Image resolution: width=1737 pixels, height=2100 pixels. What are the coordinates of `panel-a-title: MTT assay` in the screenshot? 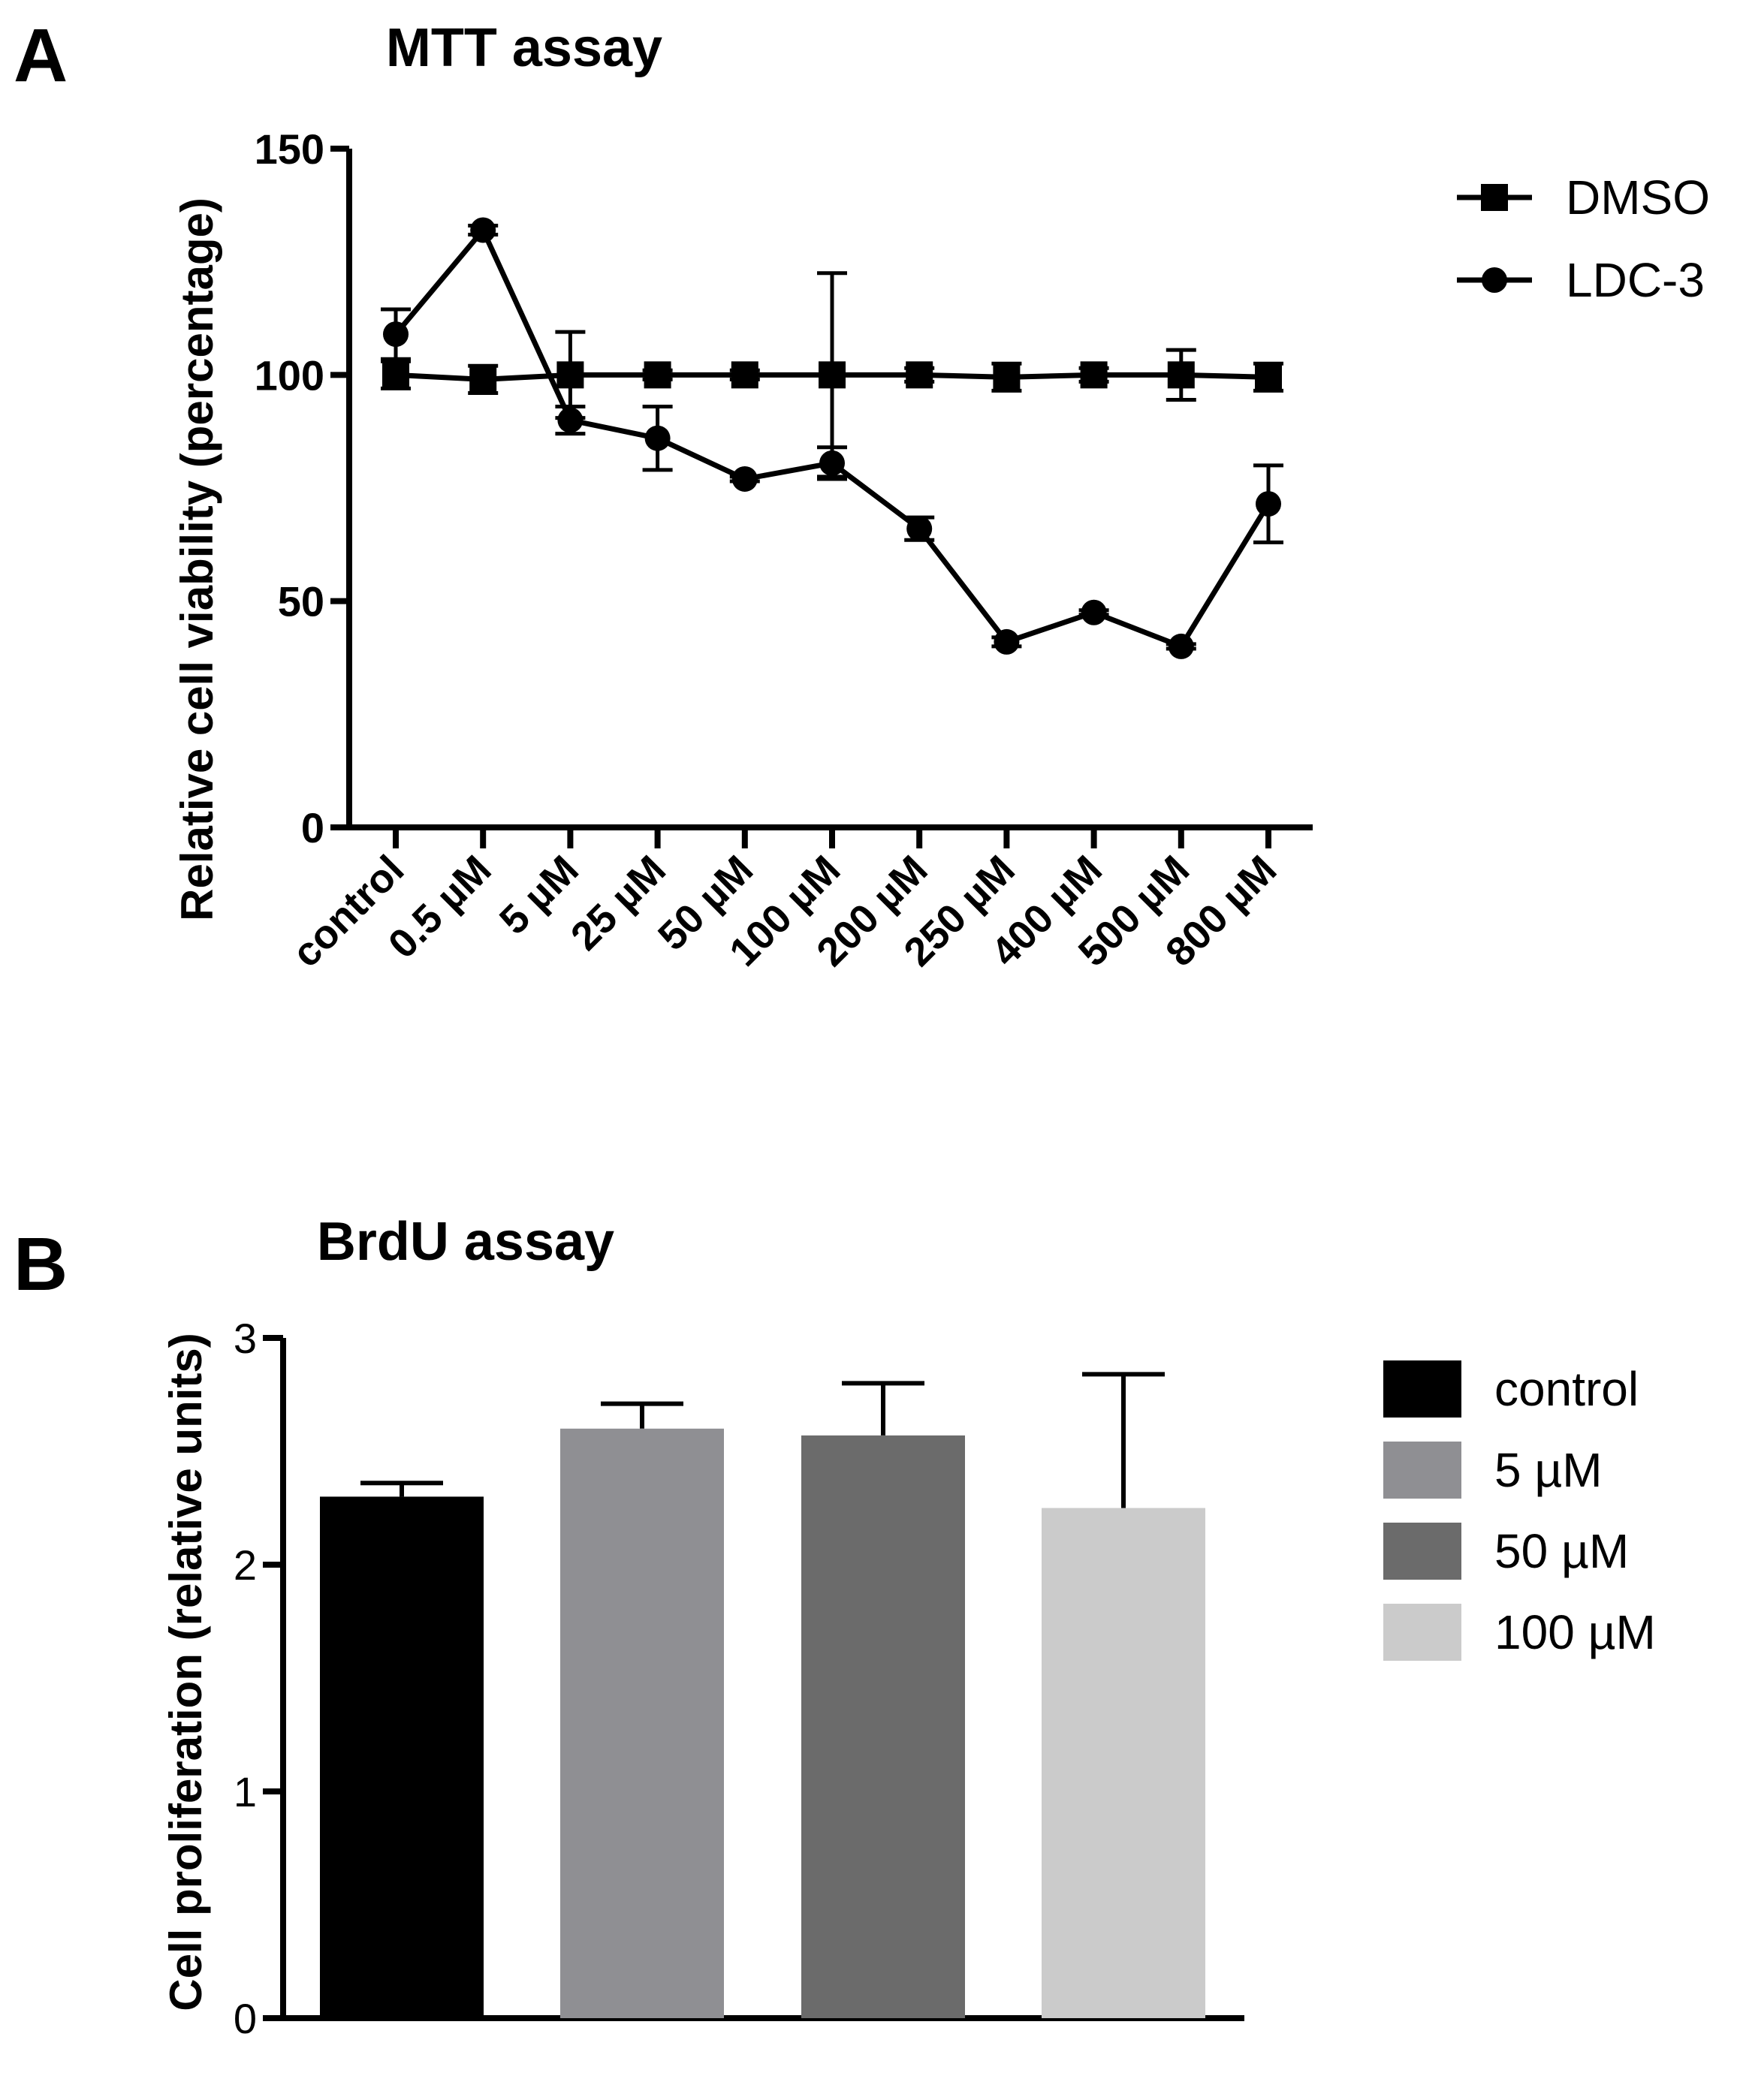 It's located at (524, 48).